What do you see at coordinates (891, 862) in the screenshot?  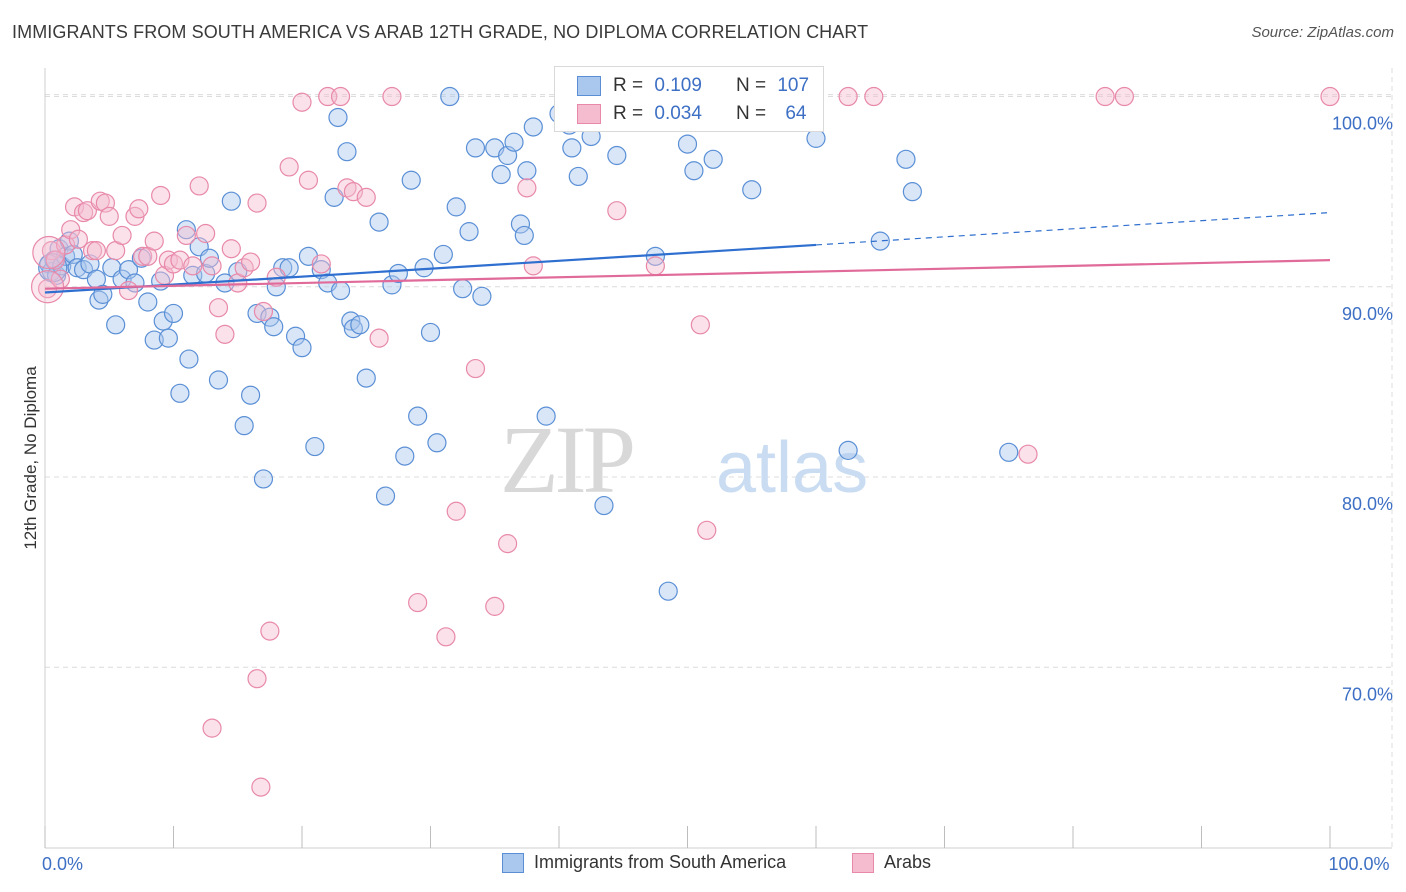 I see `legend-item-arabs: Arabs` at bounding box center [891, 862].